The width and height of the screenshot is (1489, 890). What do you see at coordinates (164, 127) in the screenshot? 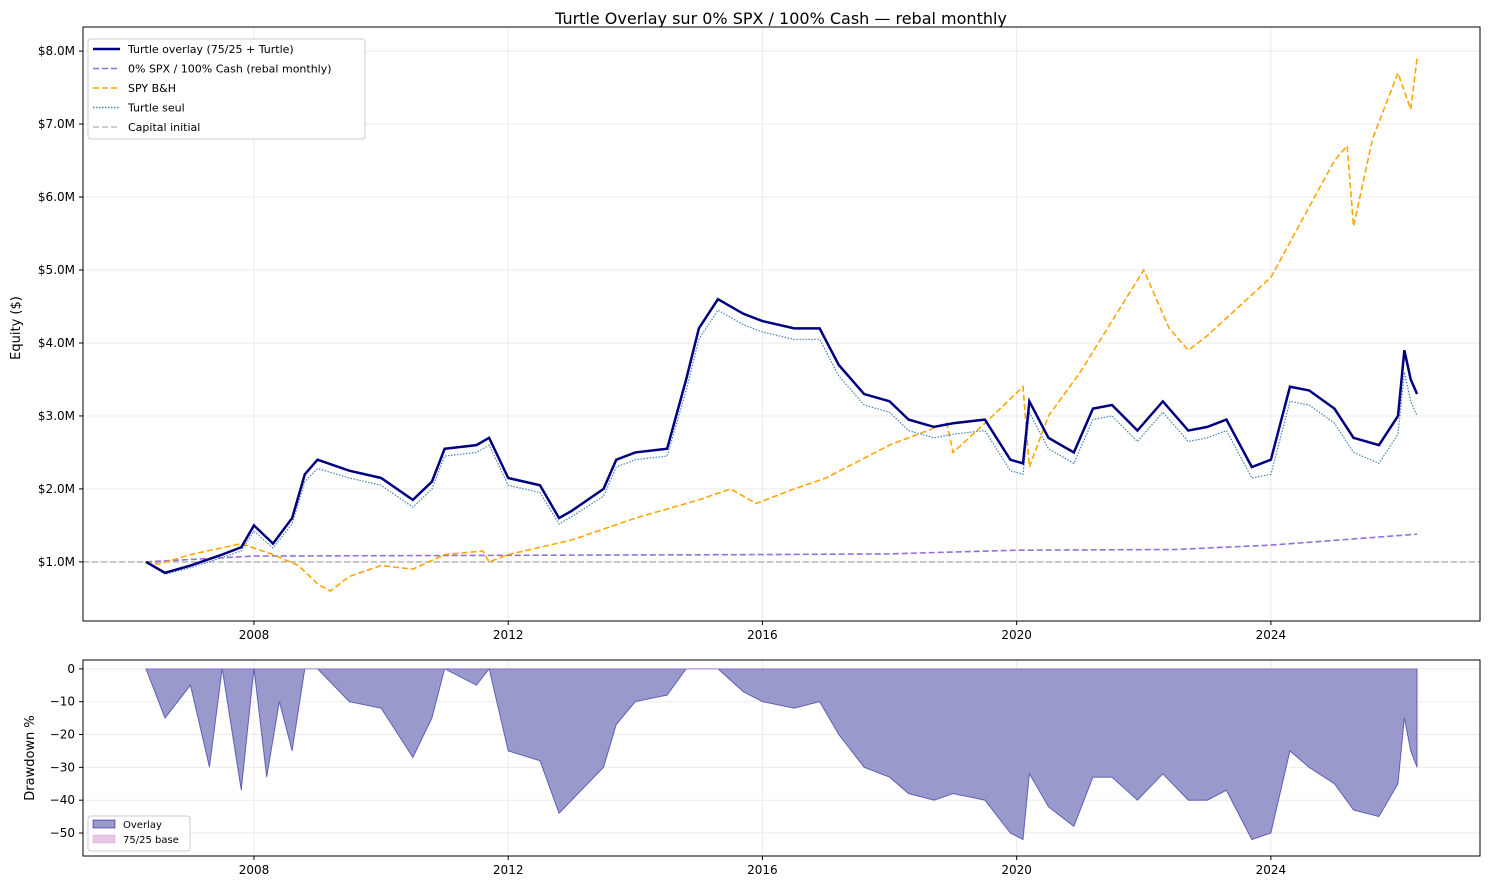
I see `legend-label: Capital initial` at bounding box center [164, 127].